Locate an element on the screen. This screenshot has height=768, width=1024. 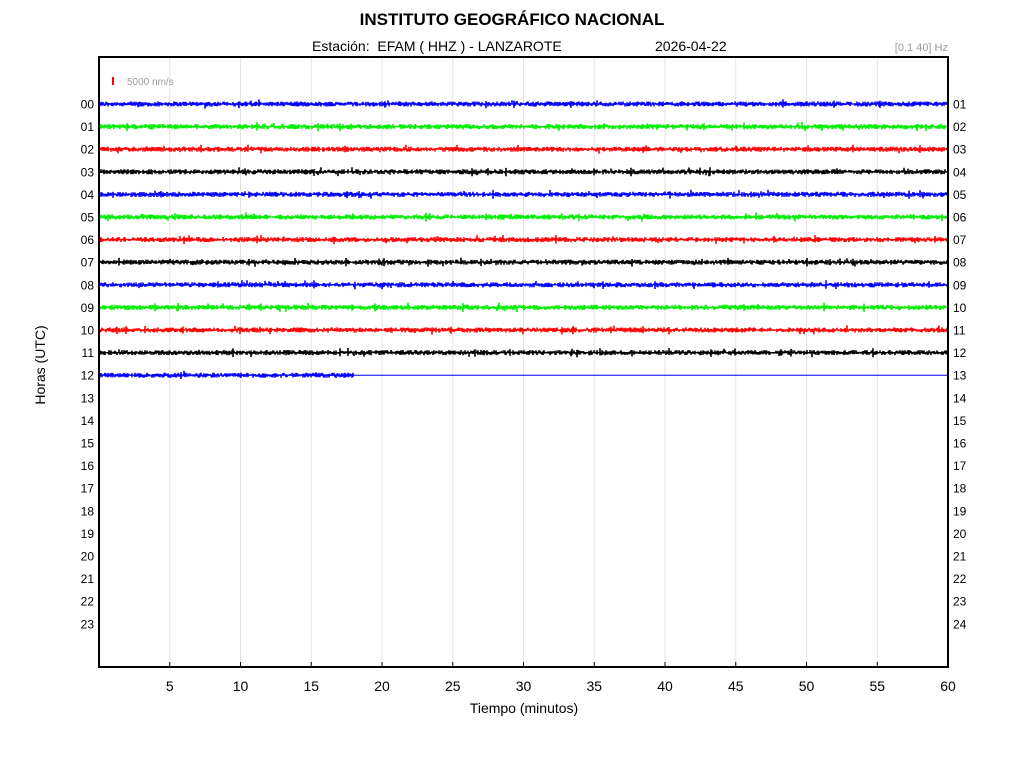
hour-label-left: 05 is located at coordinates (88, 218).